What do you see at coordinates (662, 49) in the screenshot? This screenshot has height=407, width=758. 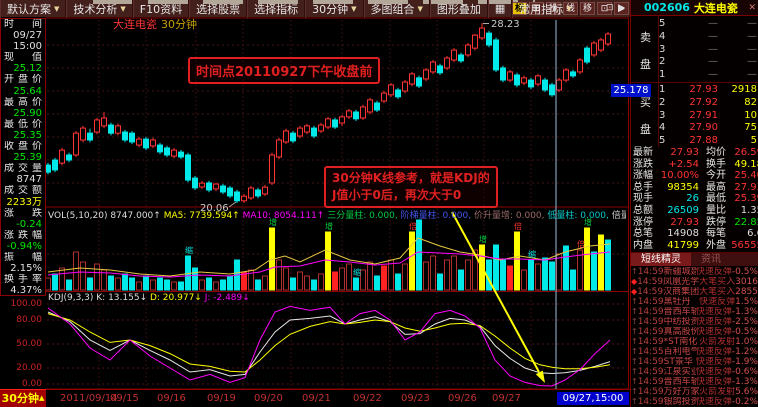 I see `level-number: 3` at bounding box center [662, 49].